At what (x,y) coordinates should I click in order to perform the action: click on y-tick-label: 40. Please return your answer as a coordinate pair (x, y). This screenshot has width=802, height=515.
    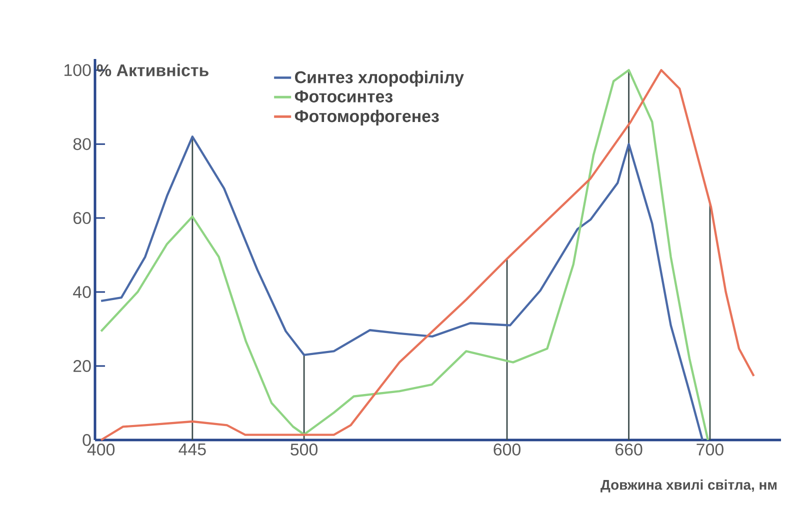
    Looking at the image, I should click on (82, 292).